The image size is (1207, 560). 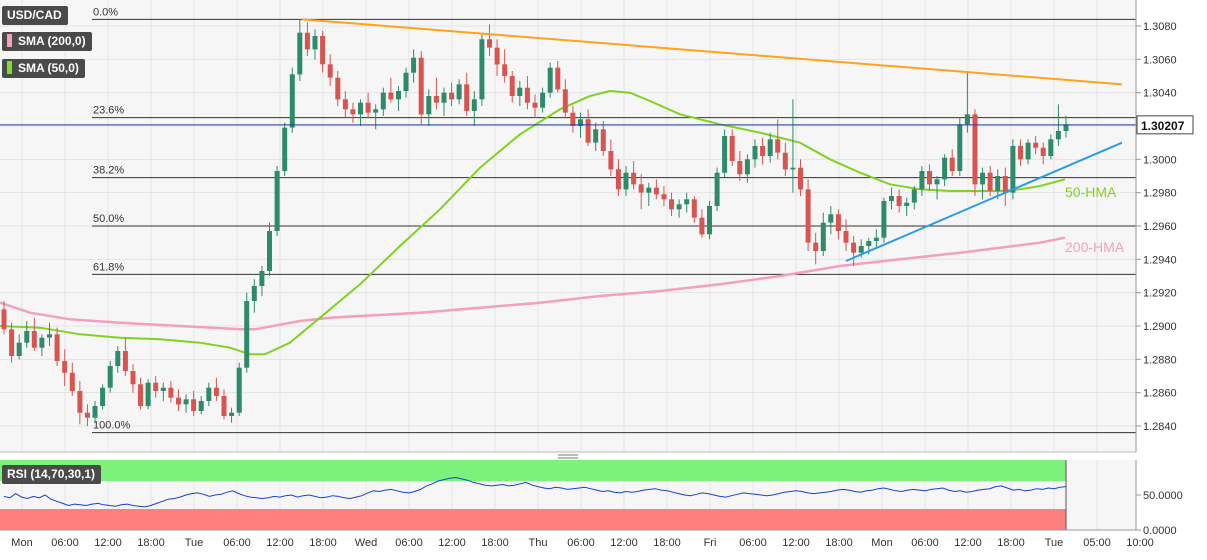 What do you see at coordinates (1163, 496) in the screenshot?
I see `rsi-tick-label: 50.0000` at bounding box center [1163, 496].